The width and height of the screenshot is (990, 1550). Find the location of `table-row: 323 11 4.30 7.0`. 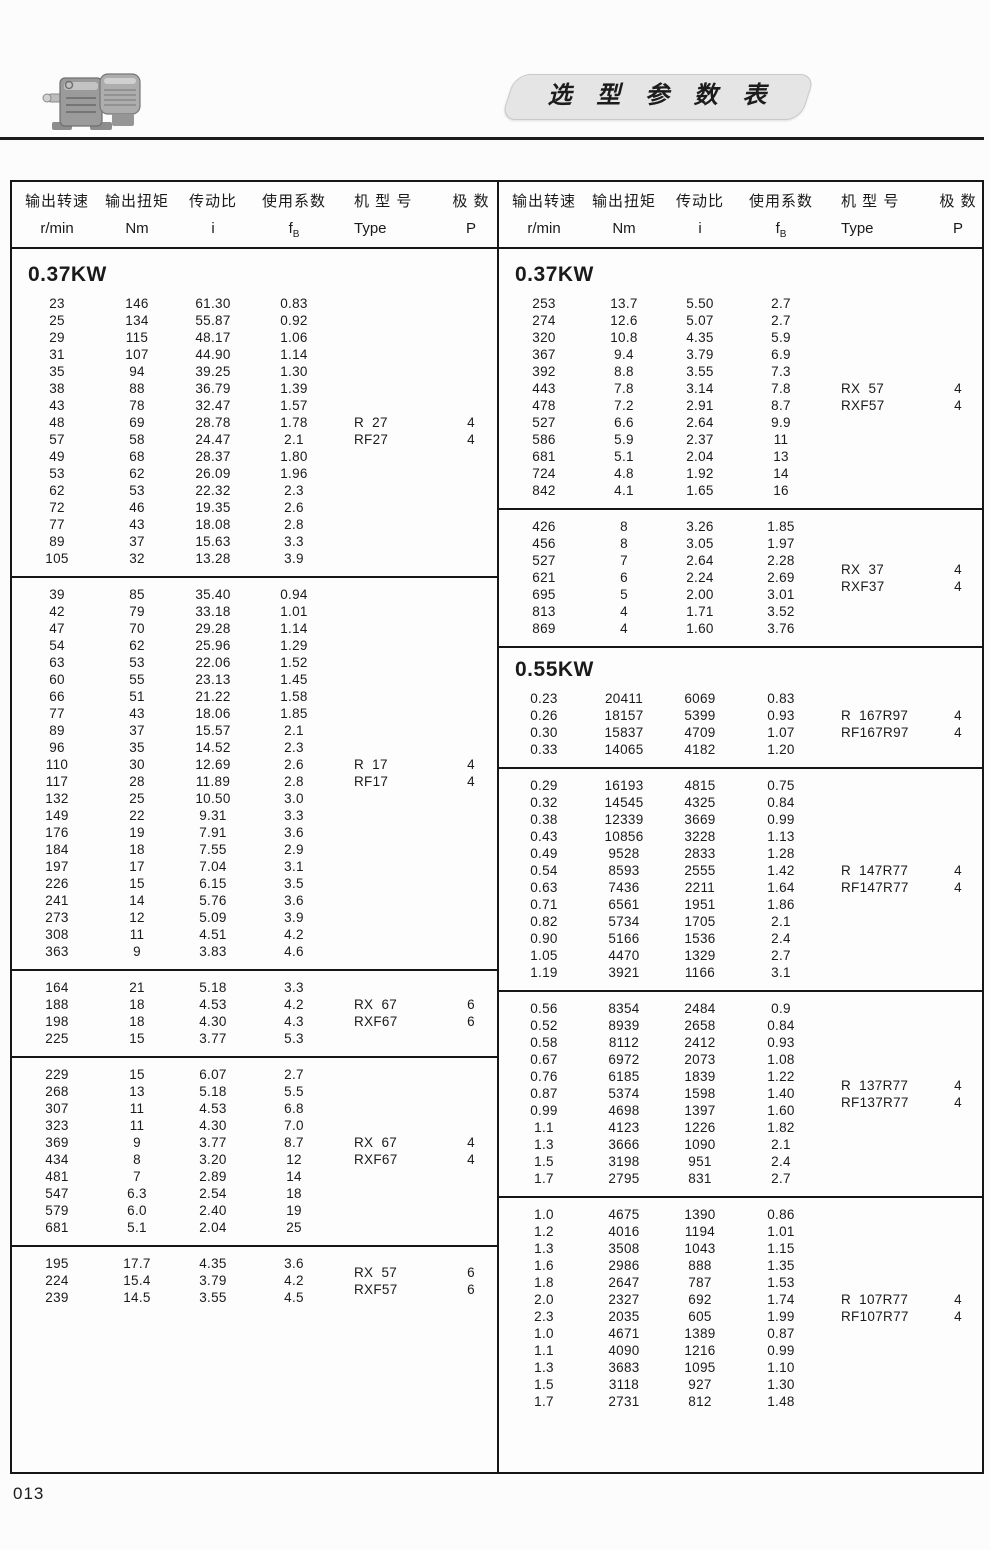

table-row: 323 11 4.30 7.0 is located at coordinates (254, 1125).